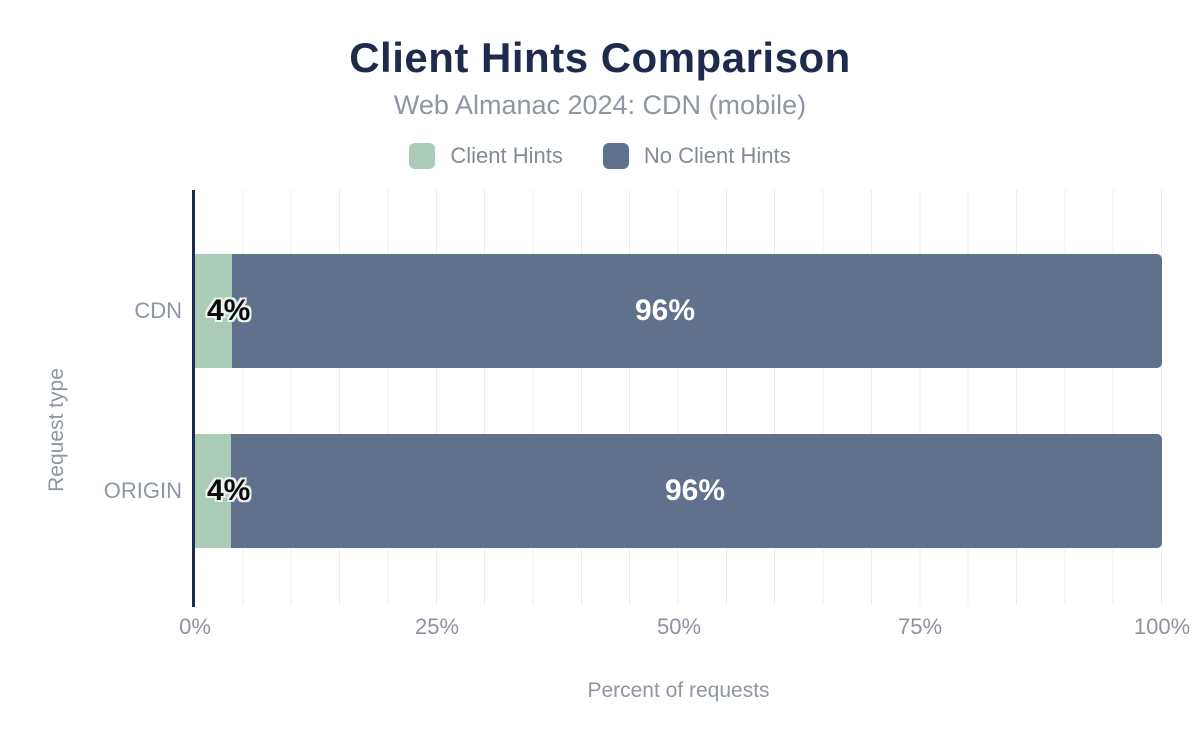 The height and width of the screenshot is (742, 1200). What do you see at coordinates (1162, 626) in the screenshot?
I see `x-tick-label-100: 100%` at bounding box center [1162, 626].